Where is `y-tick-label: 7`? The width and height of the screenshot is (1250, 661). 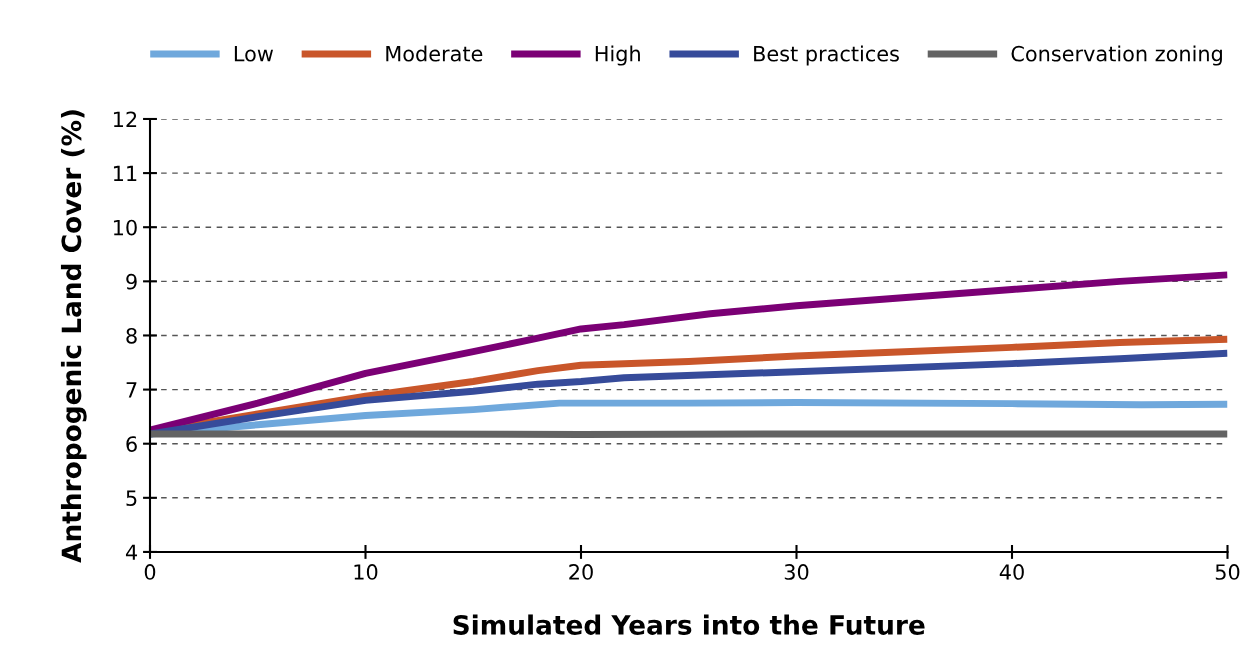 y-tick-label: 7 is located at coordinates (131, 390).